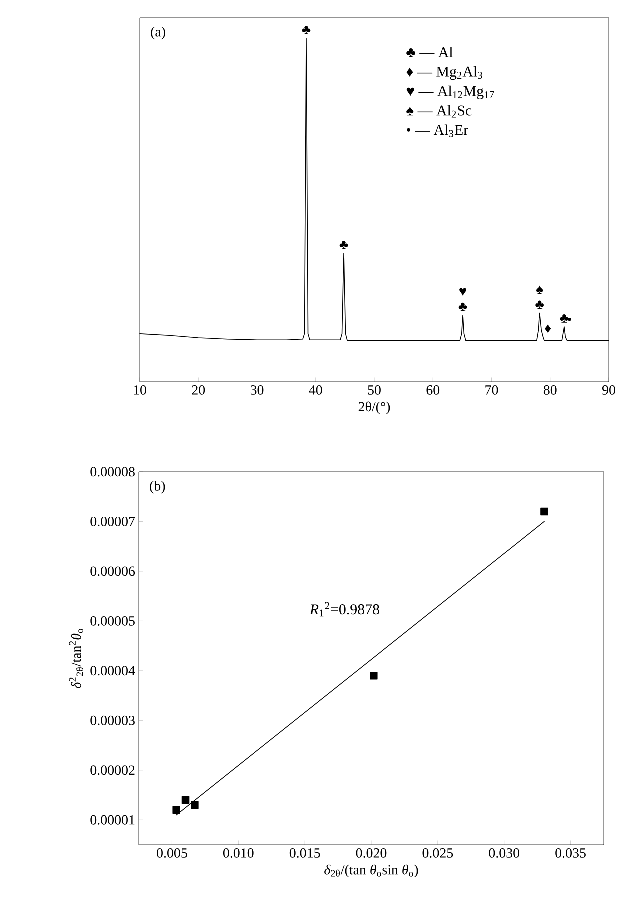  I want to click on x-tick-label: 30, so click(257, 390).